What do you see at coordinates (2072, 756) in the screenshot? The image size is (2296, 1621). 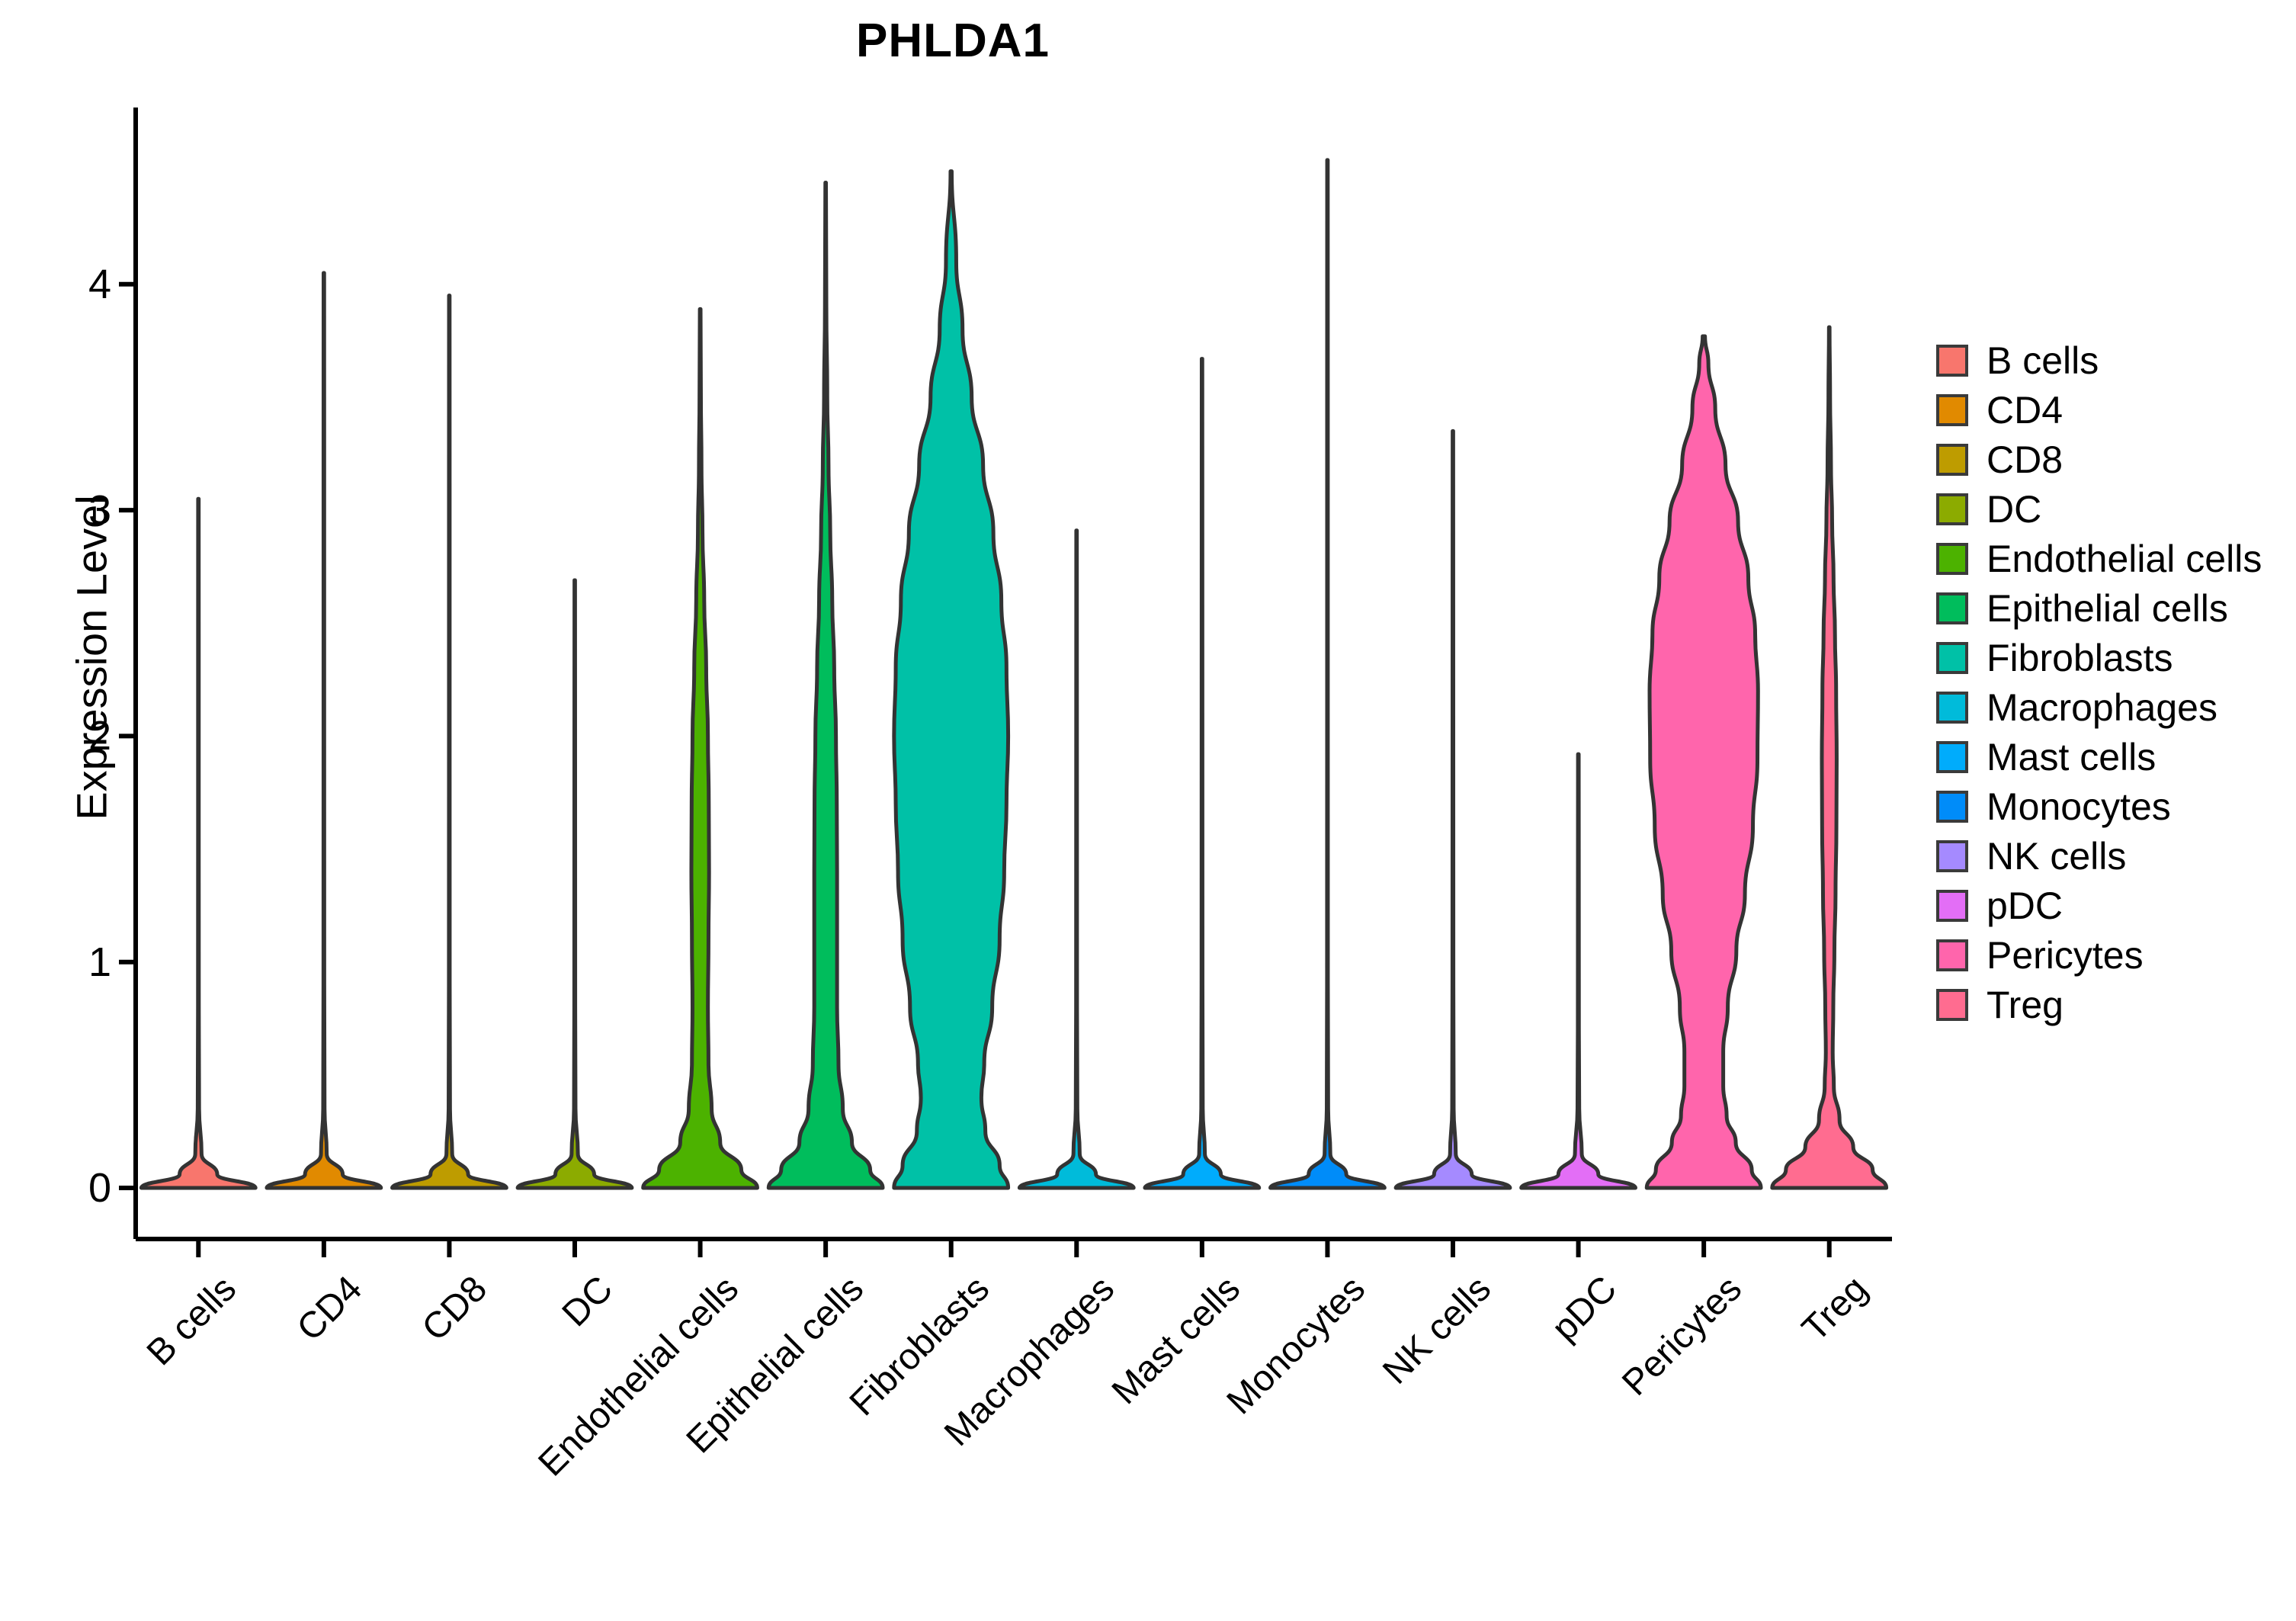 I see `legend-label: Mast cells` at bounding box center [2072, 756].